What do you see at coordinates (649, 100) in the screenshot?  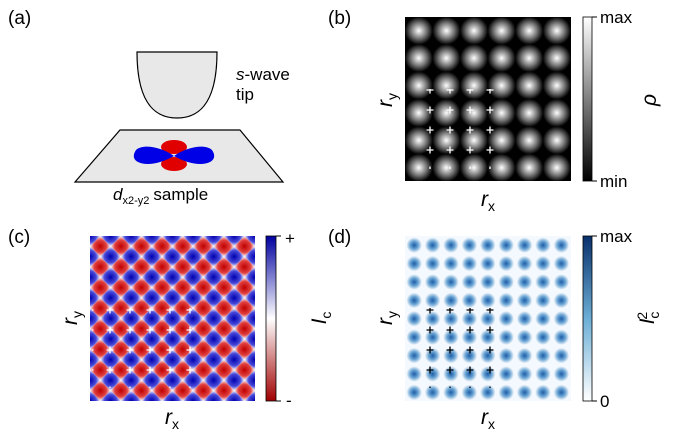 I see `colorbar-label: ρ` at bounding box center [649, 100].